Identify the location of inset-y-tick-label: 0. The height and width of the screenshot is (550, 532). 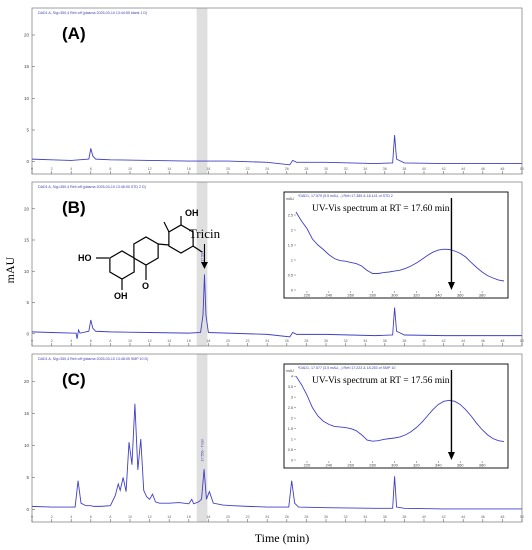
(292, 290).